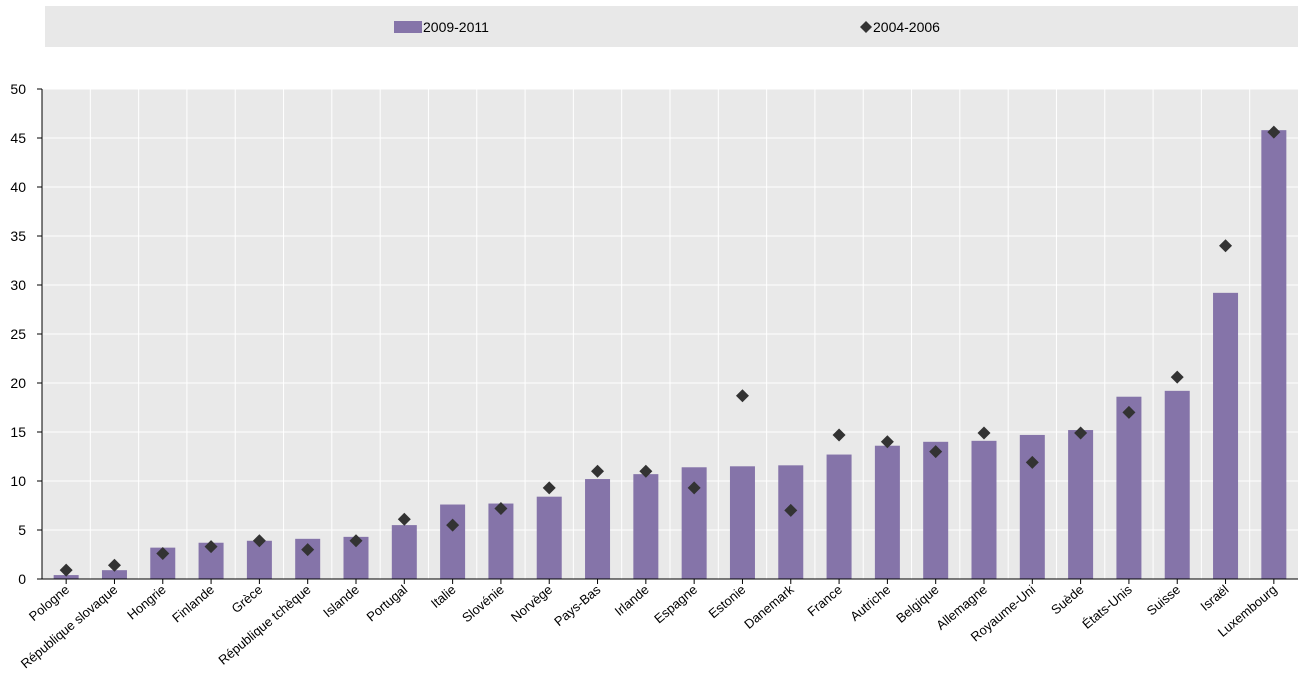 This screenshot has width=1300, height=693. Describe the element at coordinates (22, 579) in the screenshot. I see `y-tick-label-0: 0` at that location.